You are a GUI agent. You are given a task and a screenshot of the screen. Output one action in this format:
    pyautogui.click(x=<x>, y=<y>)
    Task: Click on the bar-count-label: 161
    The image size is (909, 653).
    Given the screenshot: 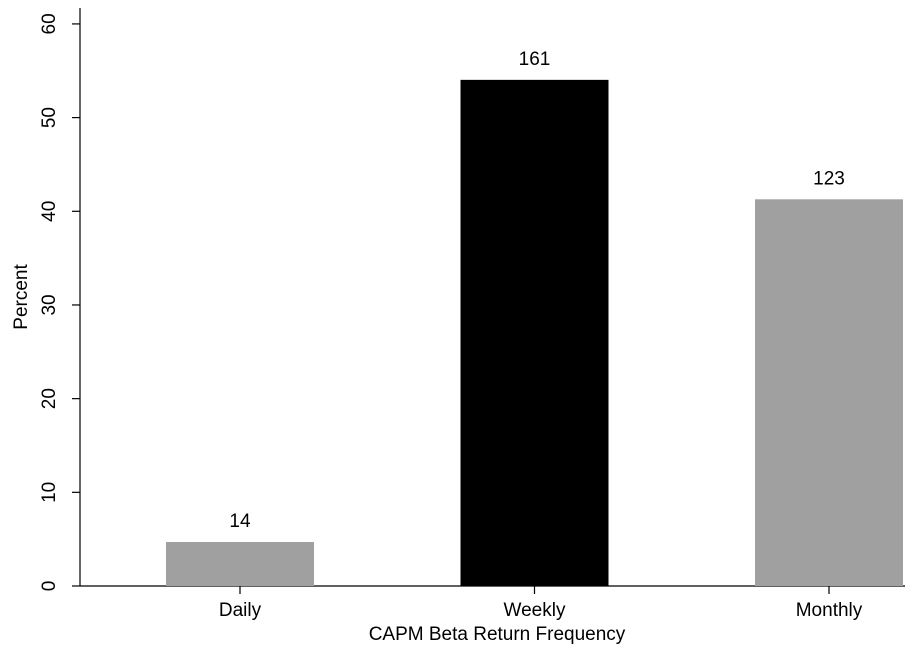 What is the action you would take?
    pyautogui.click(x=535, y=59)
    